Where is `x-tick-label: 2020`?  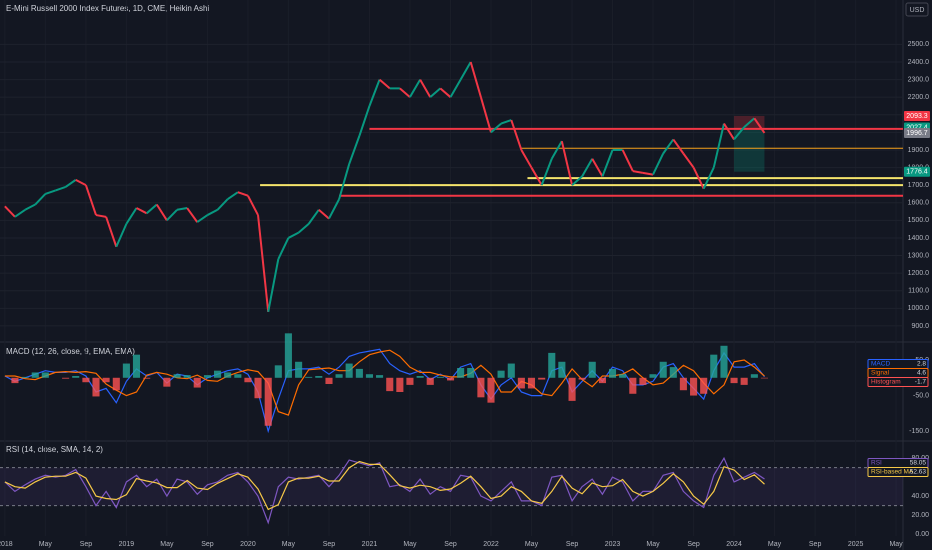
x-tick-label: 2020 is located at coordinates (248, 544).